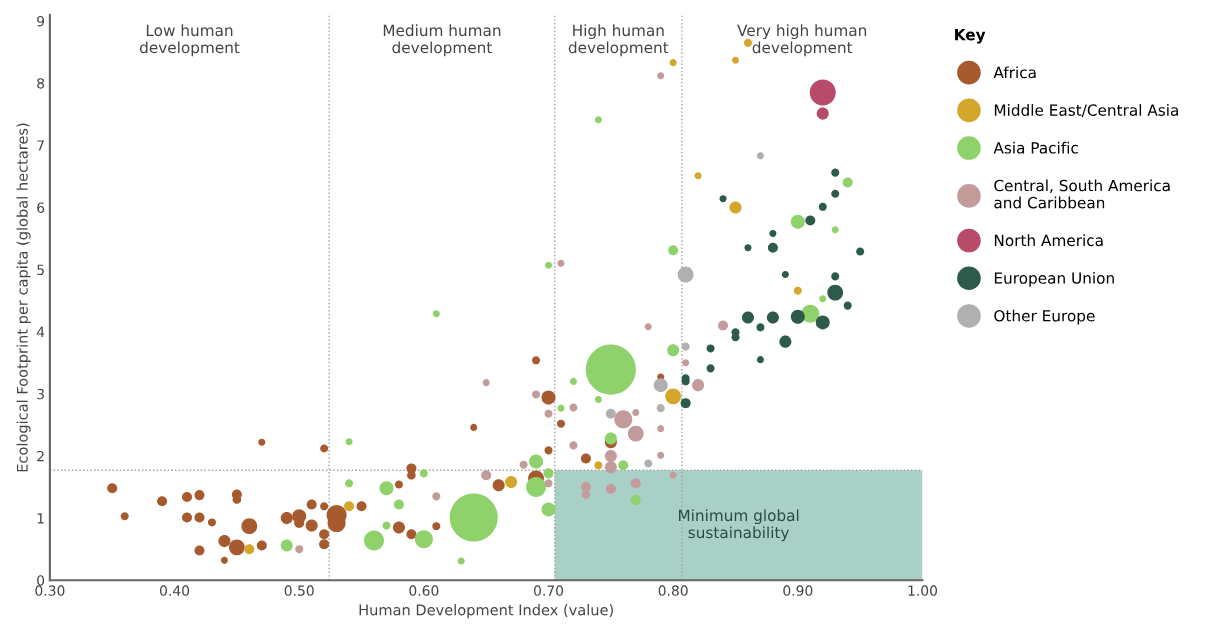  What do you see at coordinates (548, 590) in the screenshot?
I see `x-tick-label: 0.70` at bounding box center [548, 590].